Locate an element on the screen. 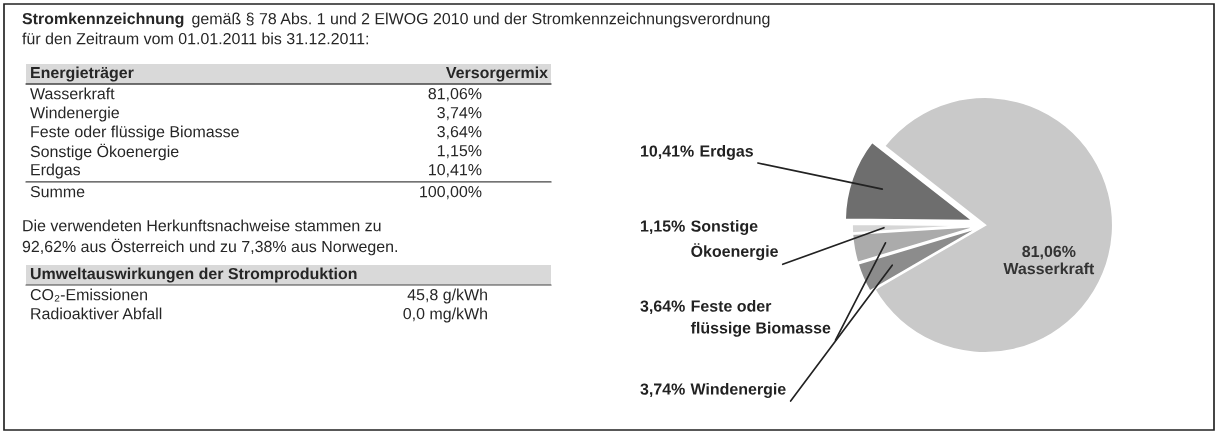  text: 100,00% is located at coordinates (451, 192).